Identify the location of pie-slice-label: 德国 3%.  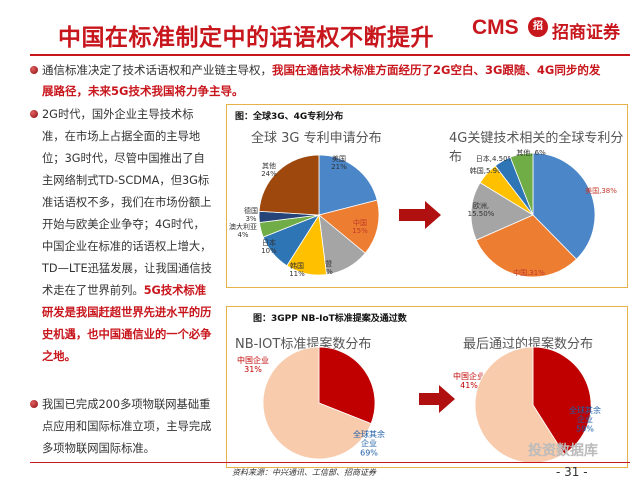
(251, 214).